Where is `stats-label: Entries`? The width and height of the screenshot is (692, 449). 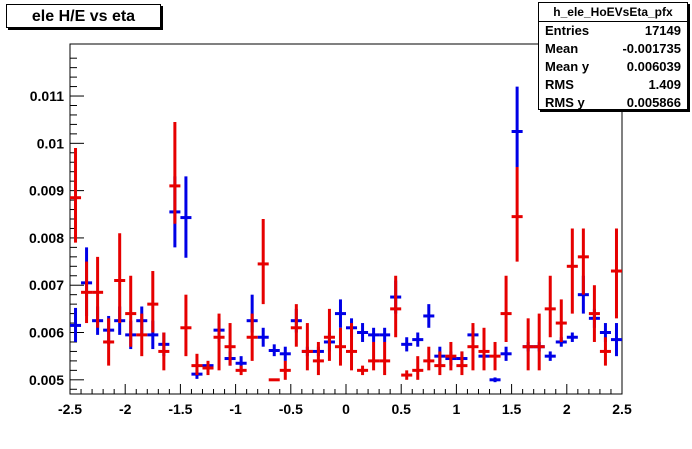 stats-label: Entries is located at coordinates (567, 30).